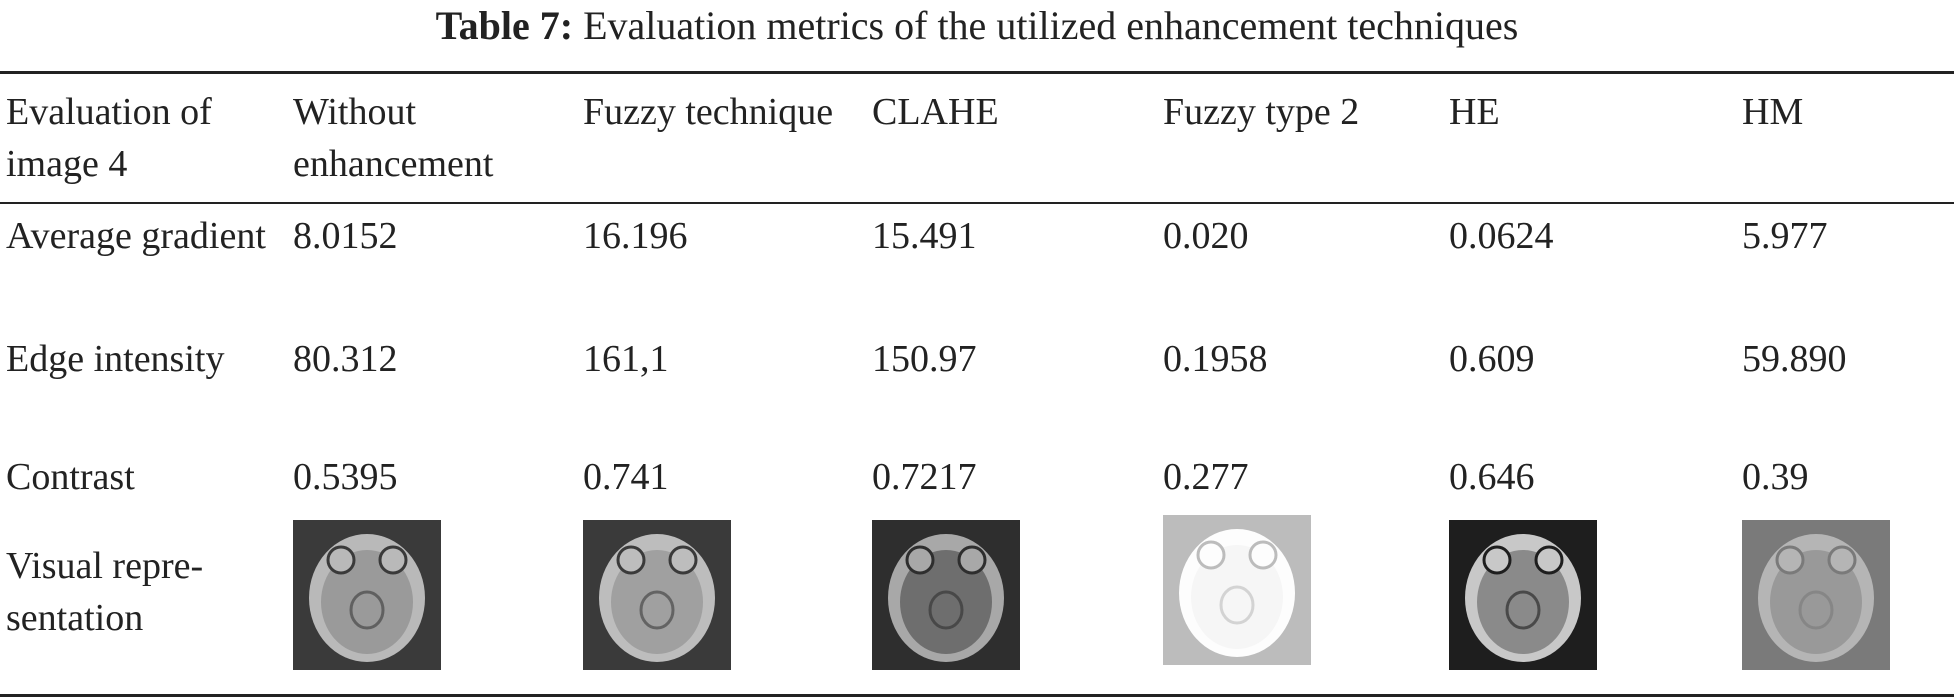 The image size is (1954, 700). Describe the element at coordinates (924, 477) in the screenshot. I see `table-cell: 0.7217` at that location.